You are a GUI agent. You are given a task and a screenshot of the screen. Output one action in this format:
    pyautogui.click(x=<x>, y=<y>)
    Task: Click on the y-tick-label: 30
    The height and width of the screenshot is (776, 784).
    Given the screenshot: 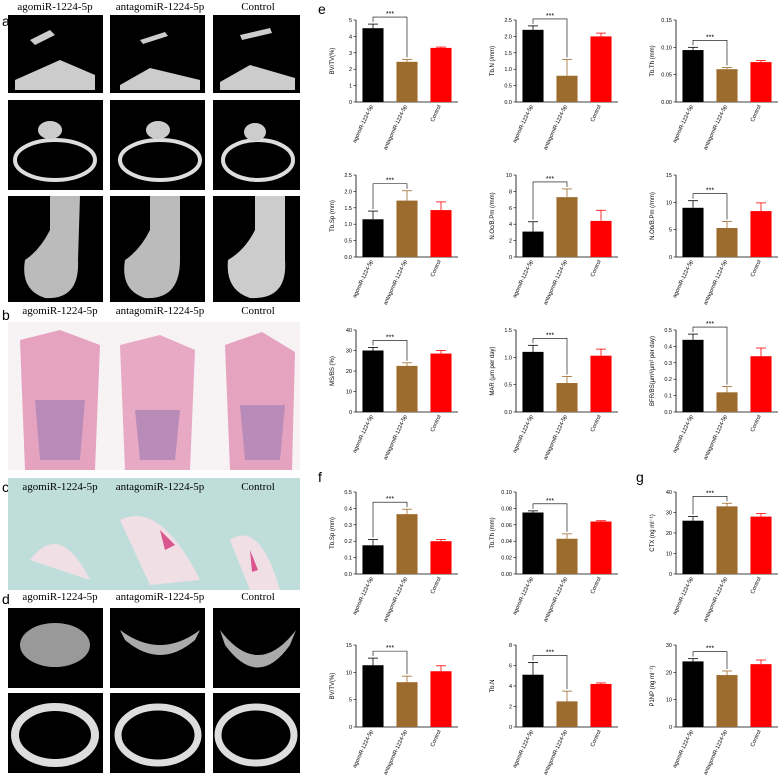 What is the action you would take?
    pyautogui.click(x=669, y=514)
    